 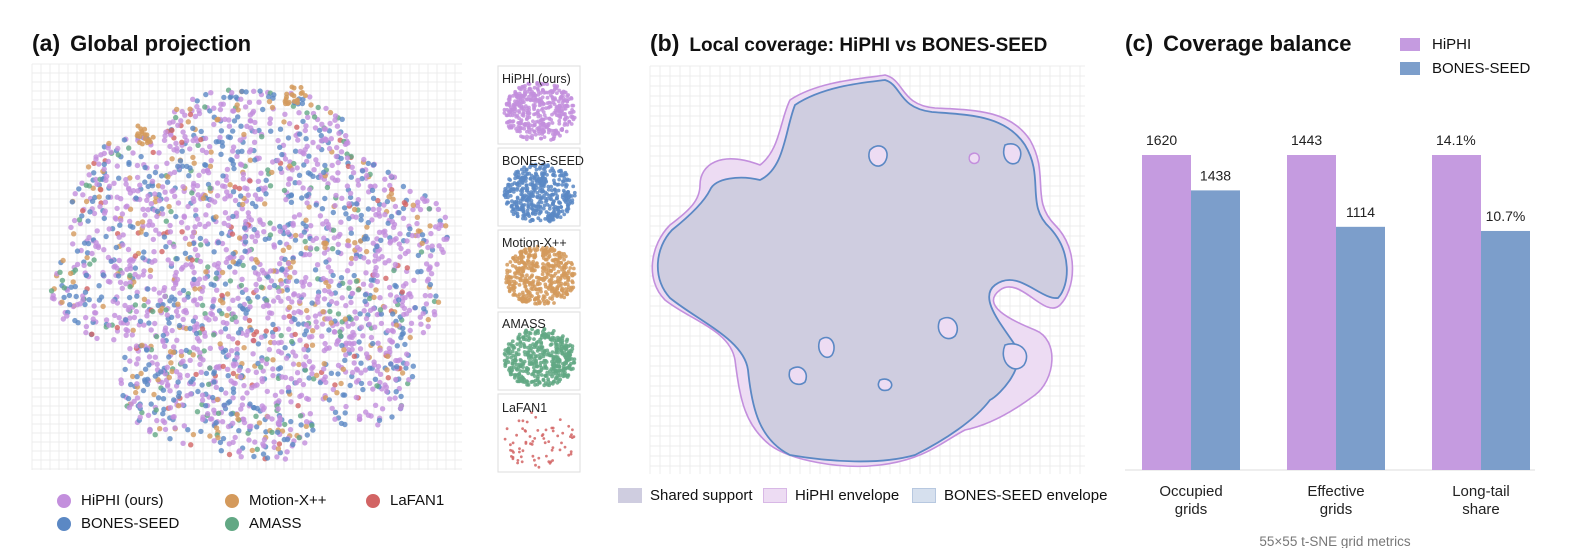 What do you see at coordinates (1190, 491) in the screenshot?
I see `x-tick-label: Occupied` at bounding box center [1190, 491].